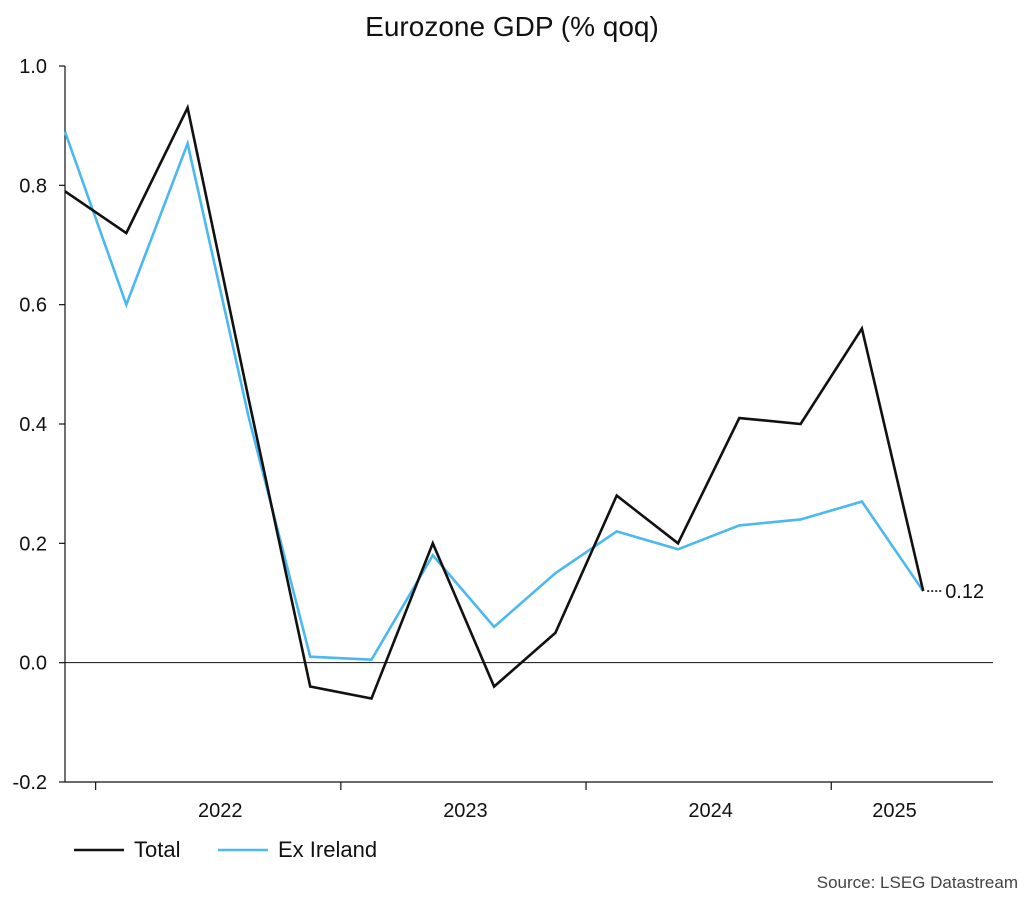 Image resolution: width=1024 pixels, height=902 pixels. What do you see at coordinates (710, 811) in the screenshot?
I see `x-tick-label: 2024` at bounding box center [710, 811].